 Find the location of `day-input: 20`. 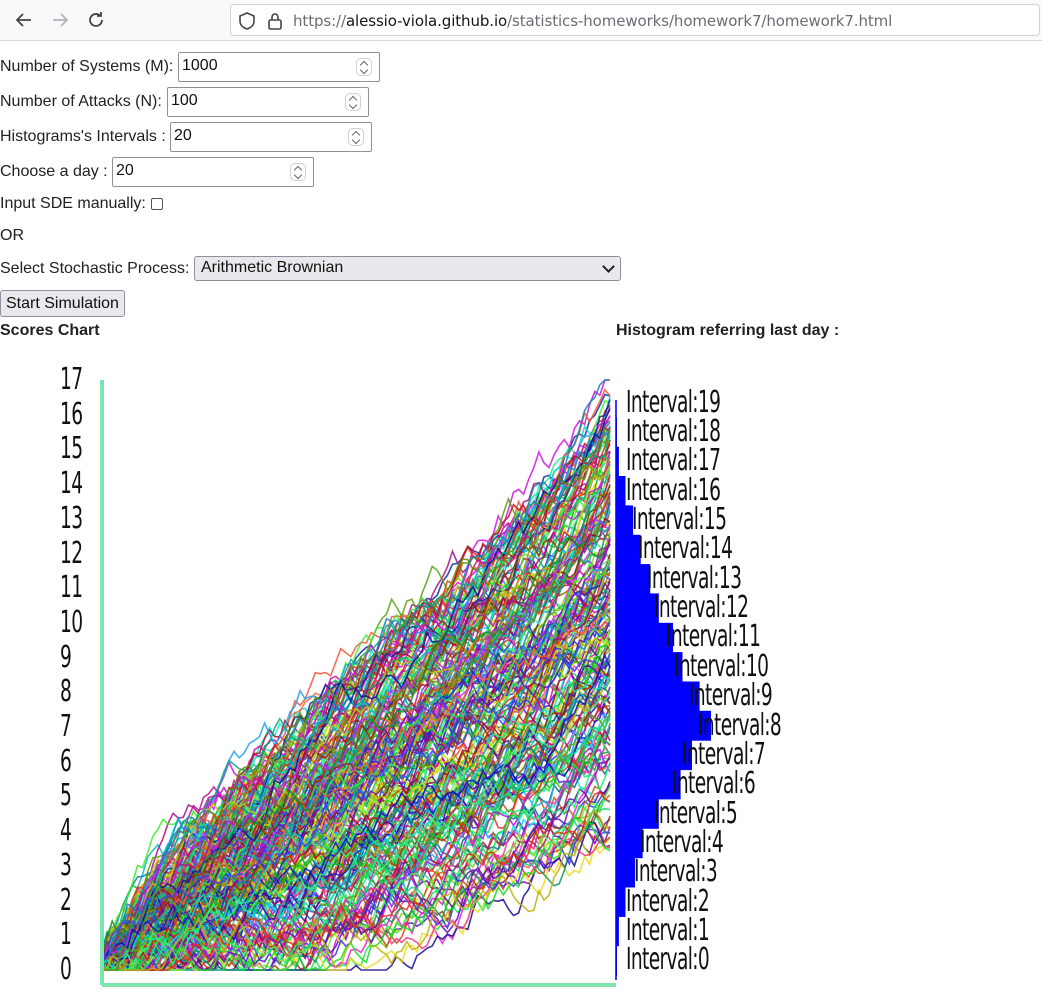

day-input: 20 is located at coordinates (213, 172).